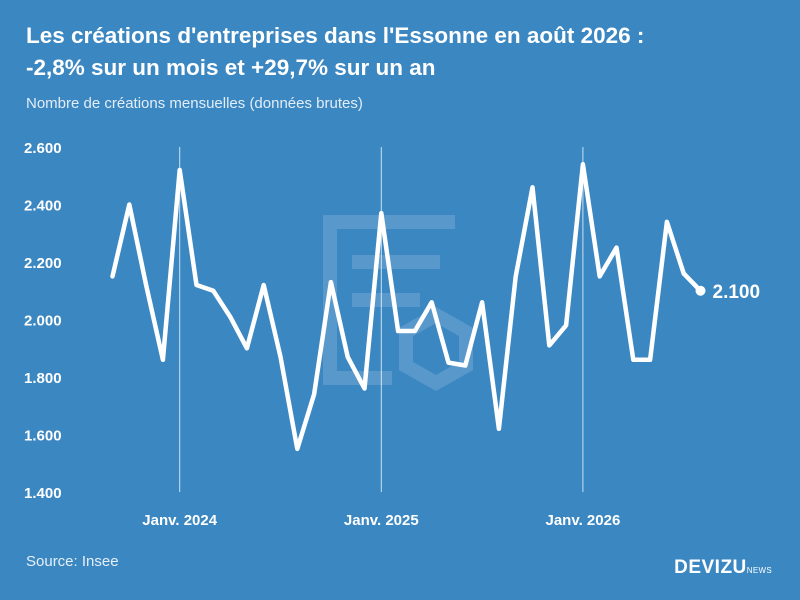 Image resolution: width=800 pixels, height=600 pixels. Describe the element at coordinates (43, 378) in the screenshot. I see `y-tick-label: 1.800` at that location.